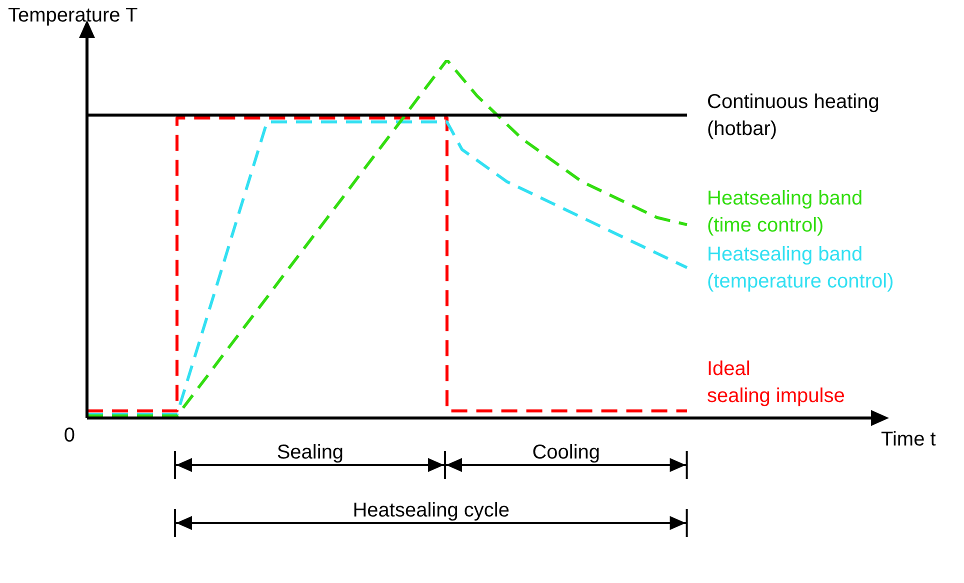 The image size is (964, 583). Describe the element at coordinates (908, 439) in the screenshot. I see `text: Time t` at that location.